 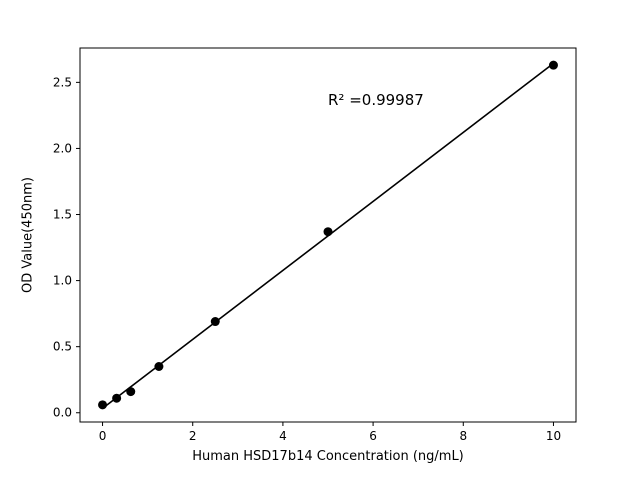 What do you see at coordinates (103, 436) in the screenshot?
I see `x-tick-label: 0` at bounding box center [103, 436].